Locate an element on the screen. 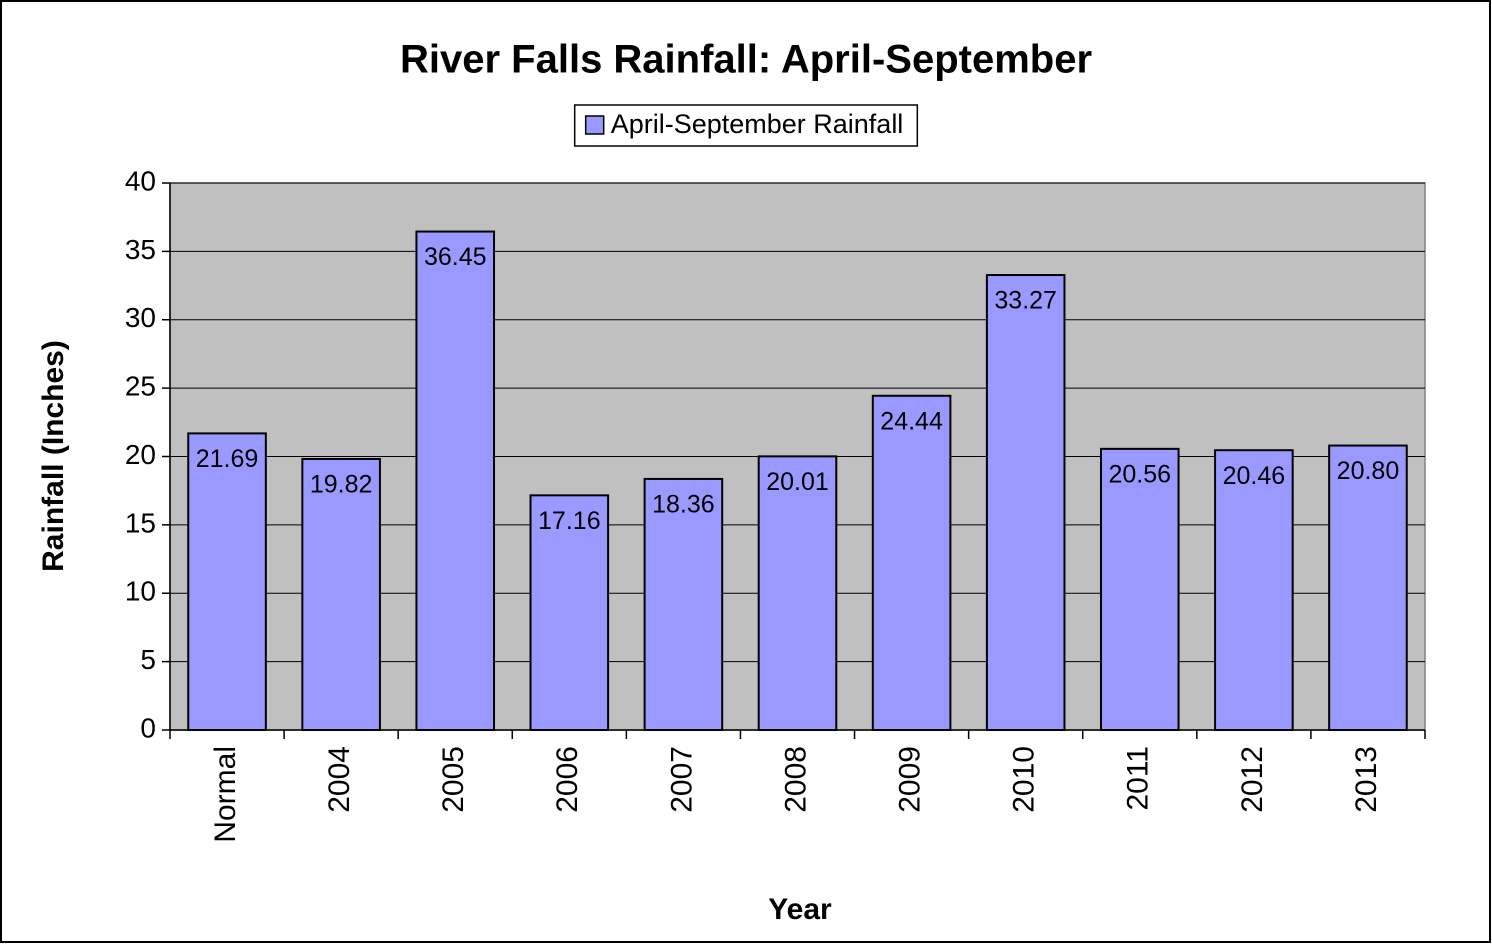  legend-label: April-September Rainfall is located at coordinates (757, 124).